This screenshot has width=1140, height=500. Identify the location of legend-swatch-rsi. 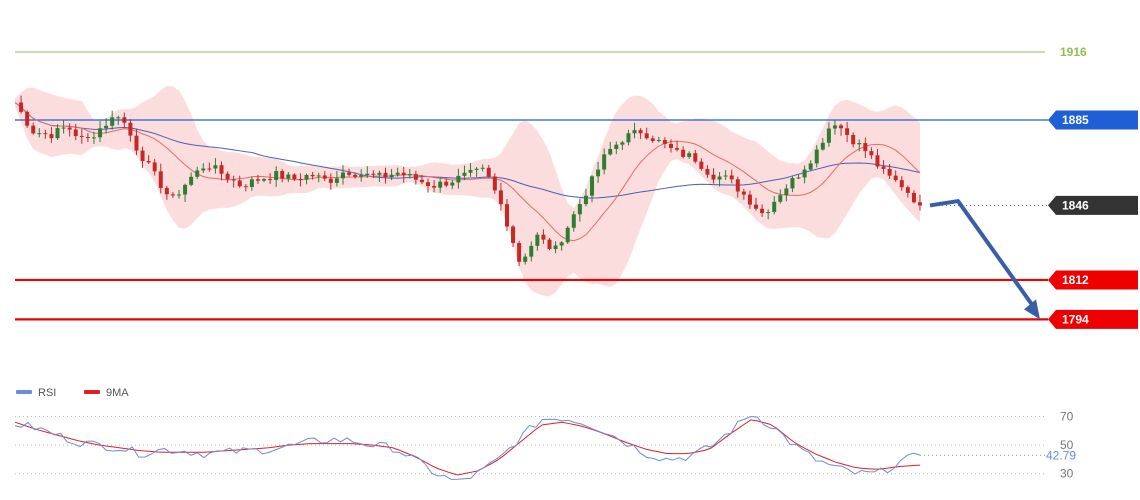
(24, 392).